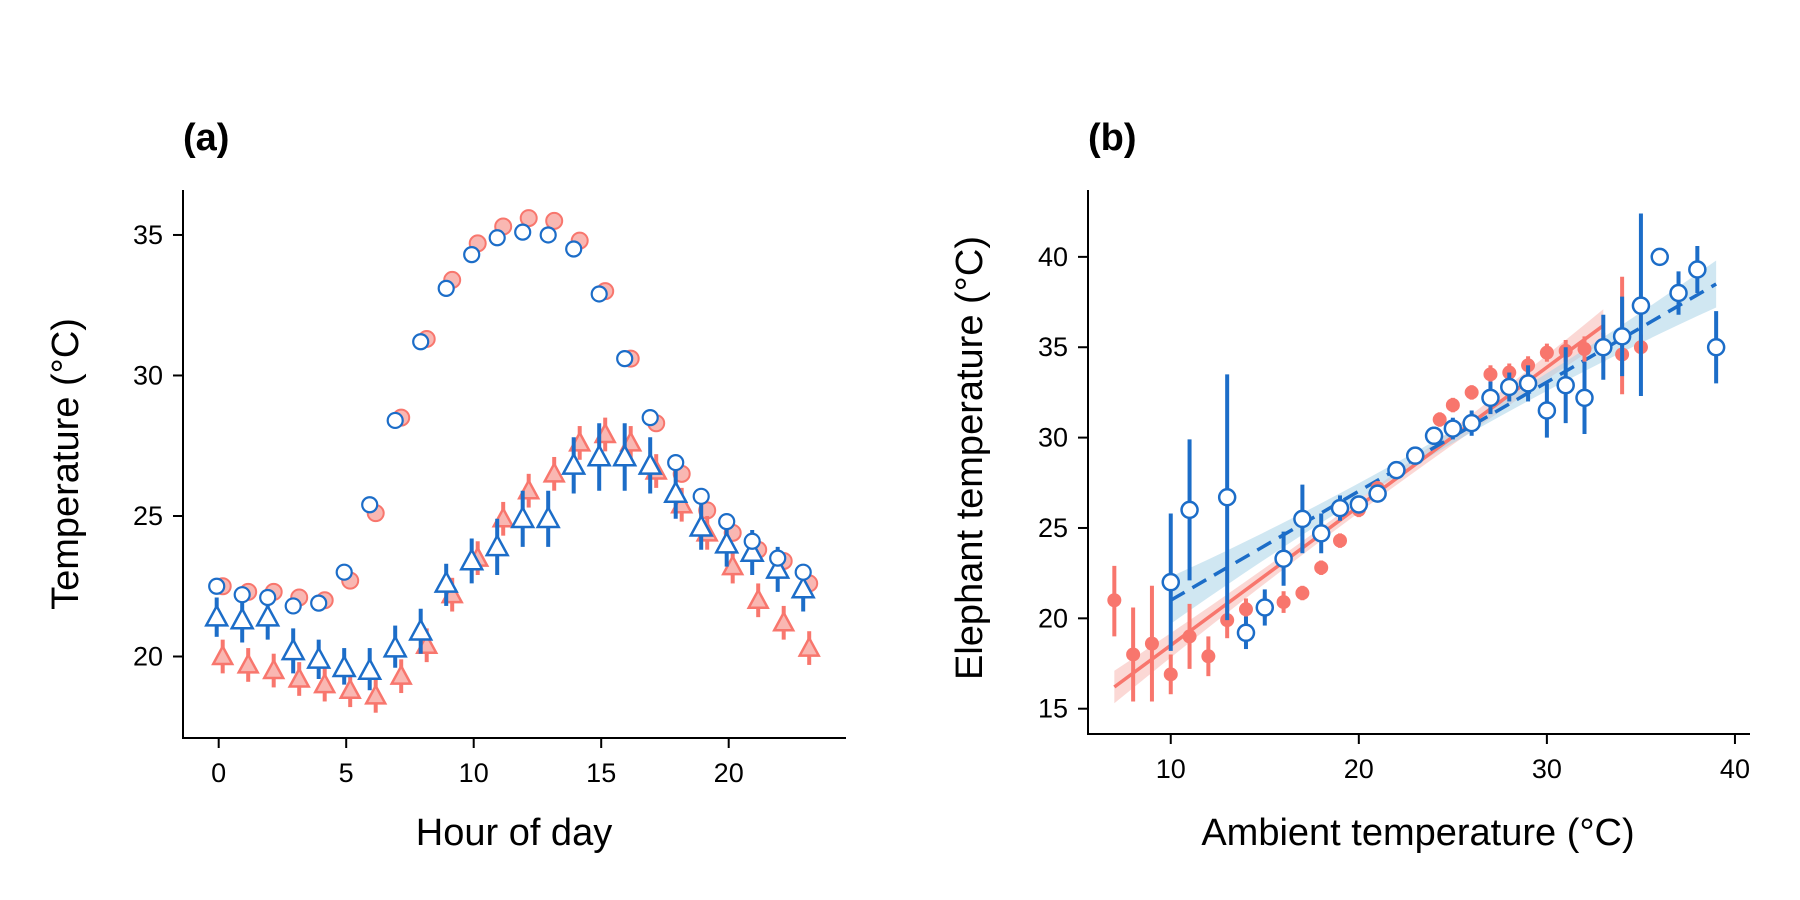 The height and width of the screenshot is (900, 1800). I want to click on x-tick-label: 5, so click(346, 773).